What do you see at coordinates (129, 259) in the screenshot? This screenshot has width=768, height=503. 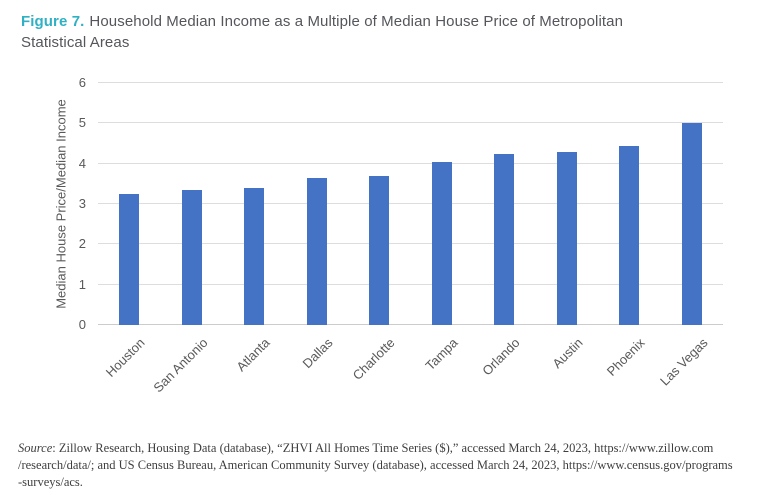 I see `bar-houston` at bounding box center [129, 259].